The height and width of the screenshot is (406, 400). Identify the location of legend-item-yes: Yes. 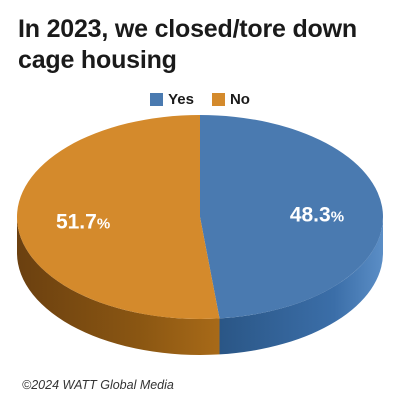
(172, 99).